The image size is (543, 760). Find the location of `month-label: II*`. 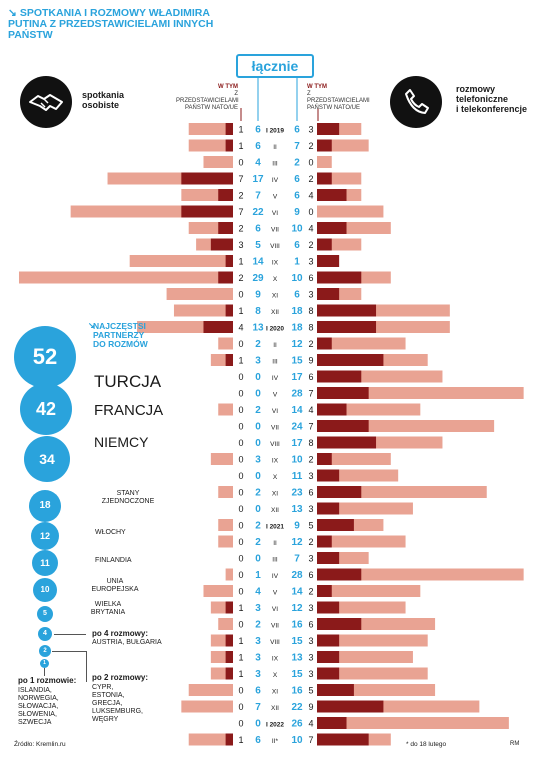

month-label: II* is located at coordinates (275, 741).